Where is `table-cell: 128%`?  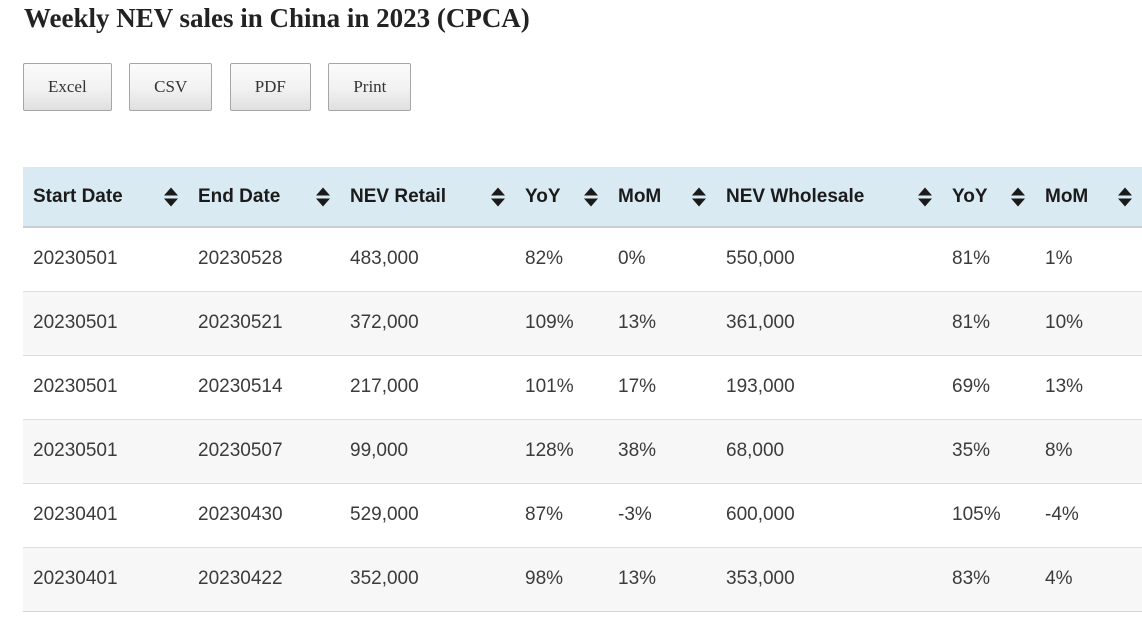
table-cell: 128% is located at coordinates (561, 450).